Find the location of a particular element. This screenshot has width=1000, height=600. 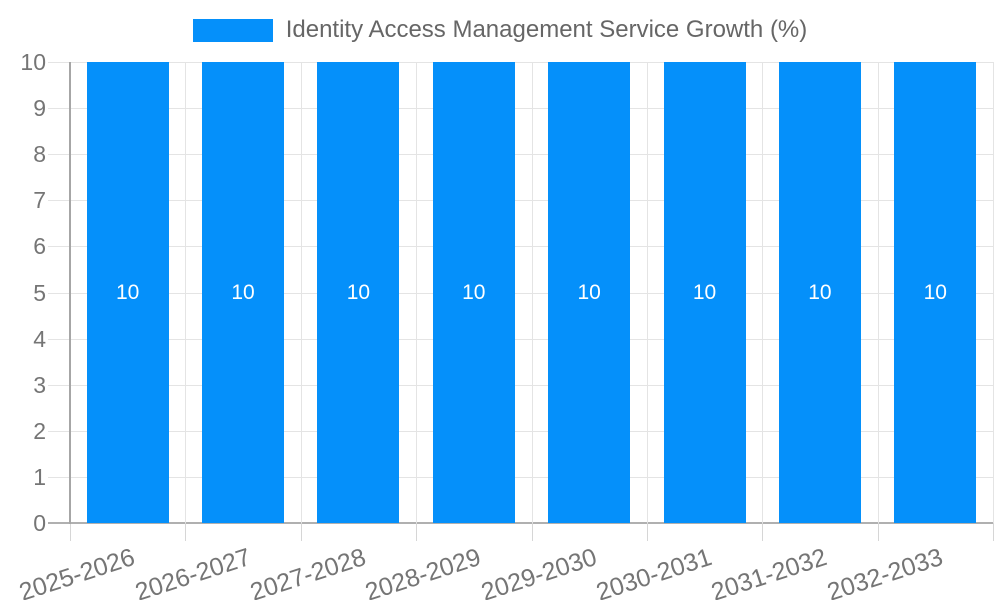

x-tick-label: 2030-2031 is located at coordinates (654, 571).